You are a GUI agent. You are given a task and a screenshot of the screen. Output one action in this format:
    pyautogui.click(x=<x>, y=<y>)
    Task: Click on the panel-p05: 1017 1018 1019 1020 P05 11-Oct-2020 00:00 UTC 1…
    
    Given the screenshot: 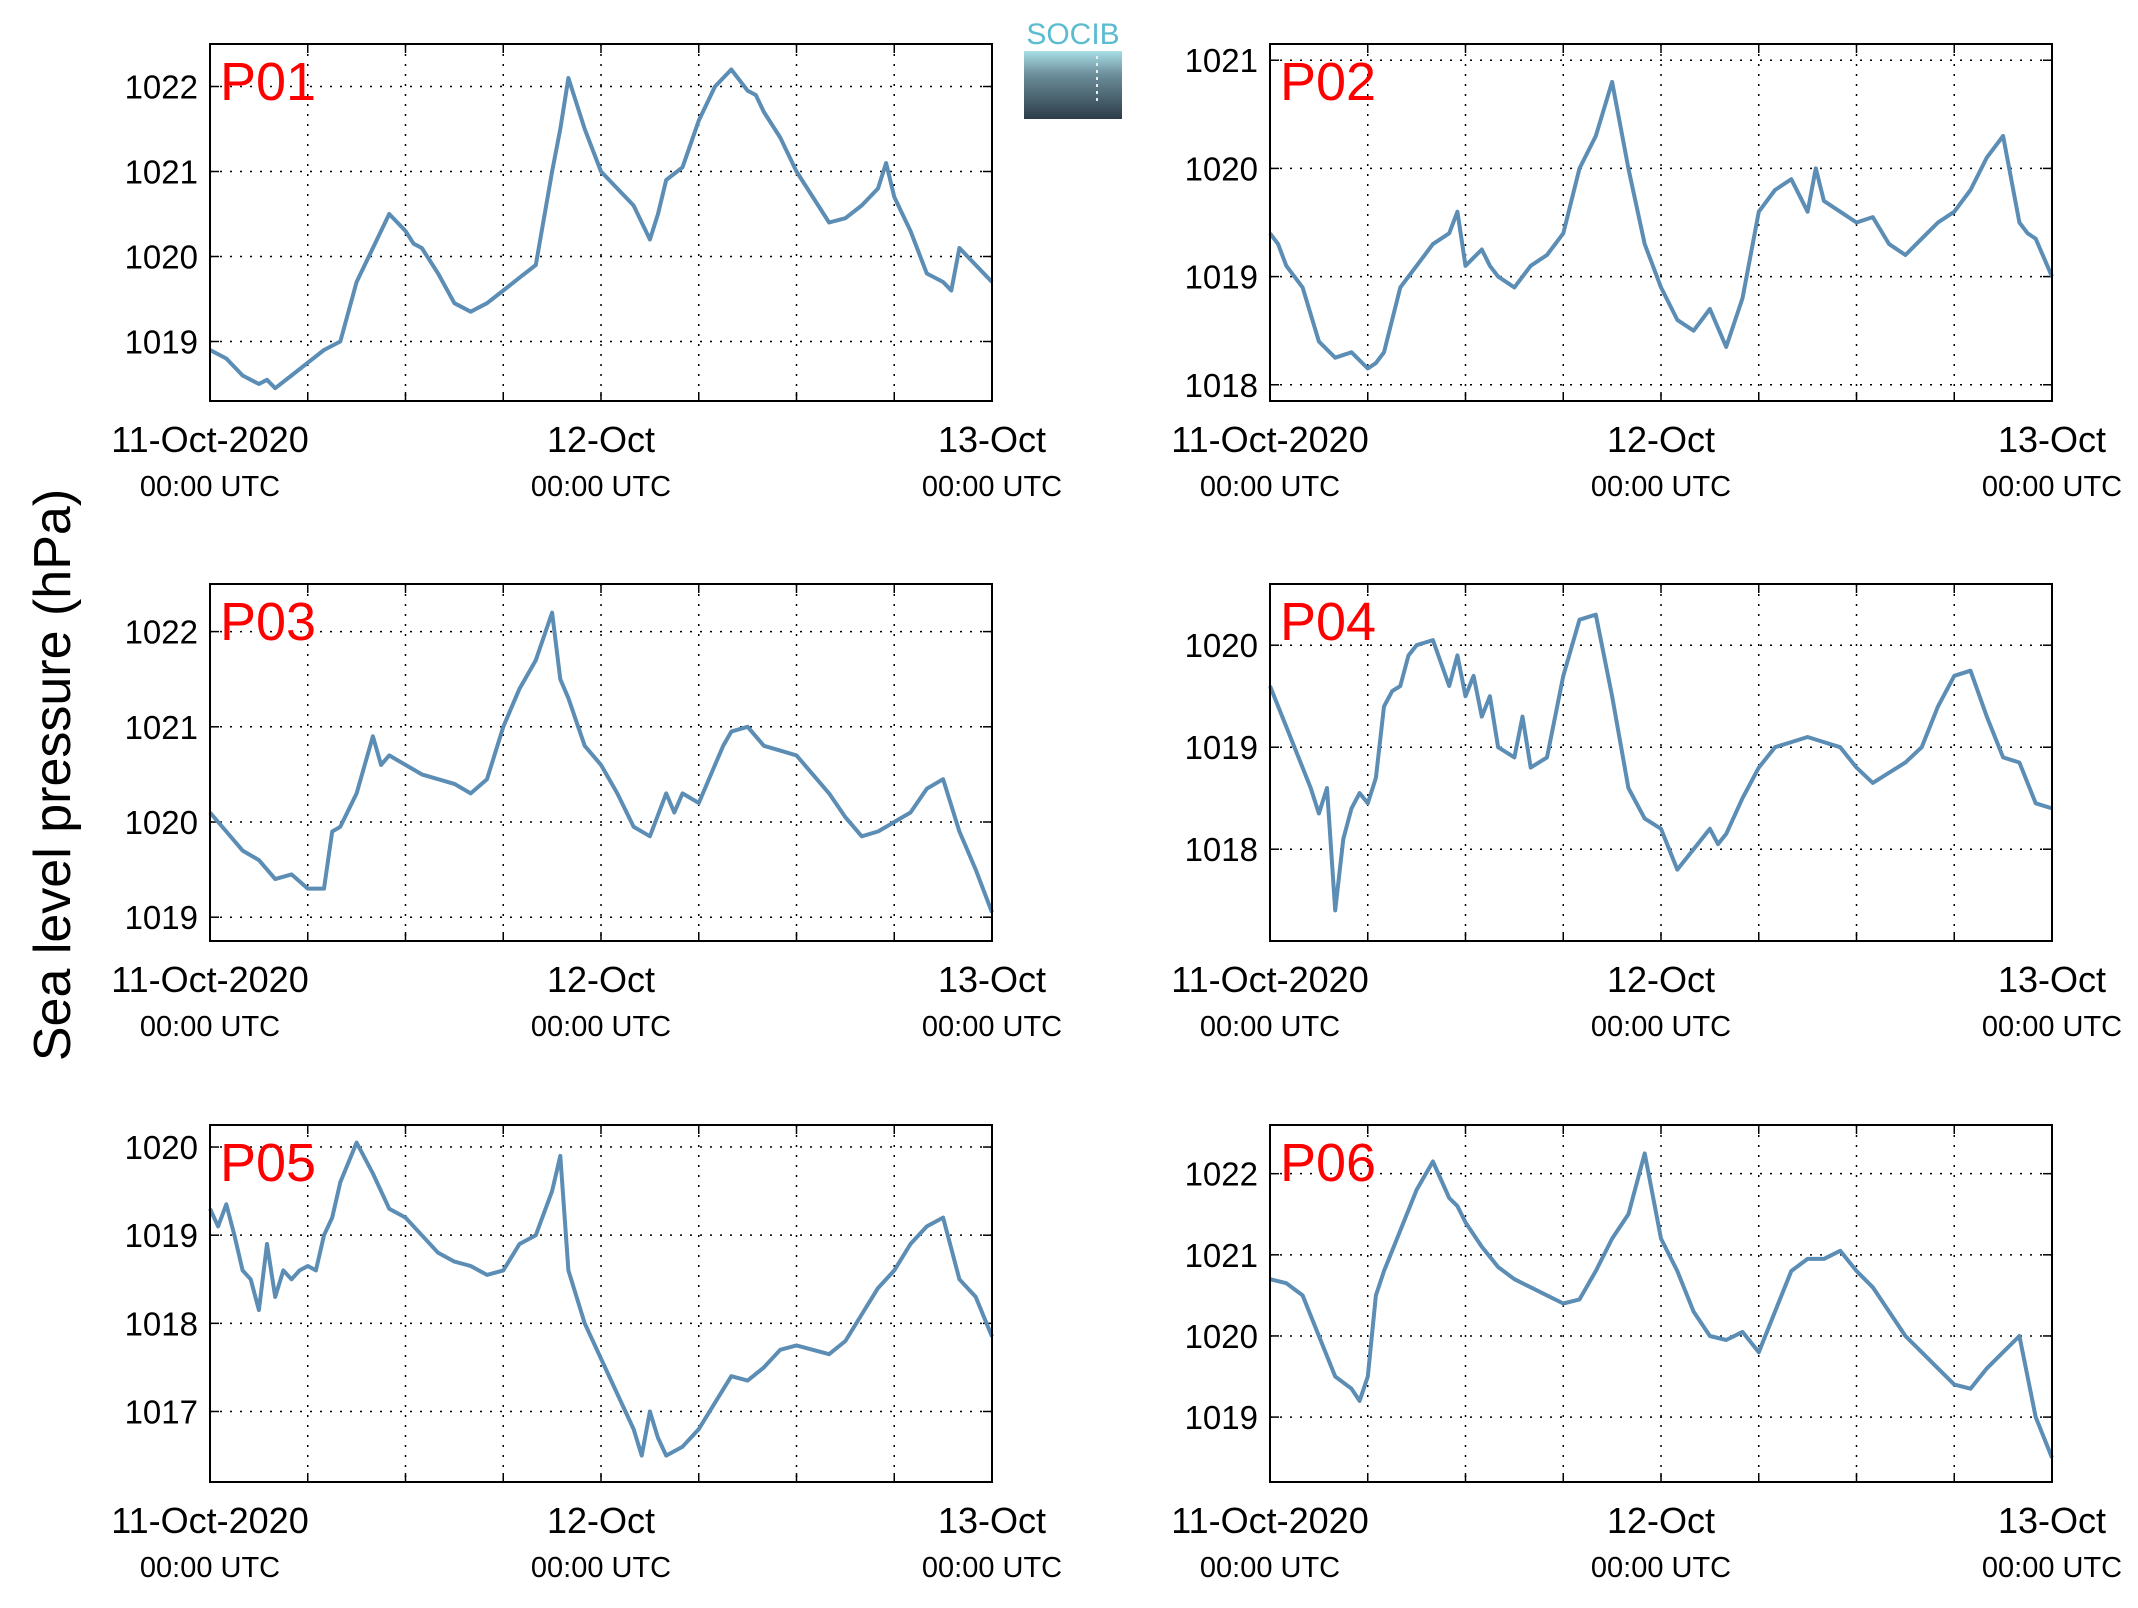 What is the action you would take?
    pyautogui.click(x=586, y=1354)
    